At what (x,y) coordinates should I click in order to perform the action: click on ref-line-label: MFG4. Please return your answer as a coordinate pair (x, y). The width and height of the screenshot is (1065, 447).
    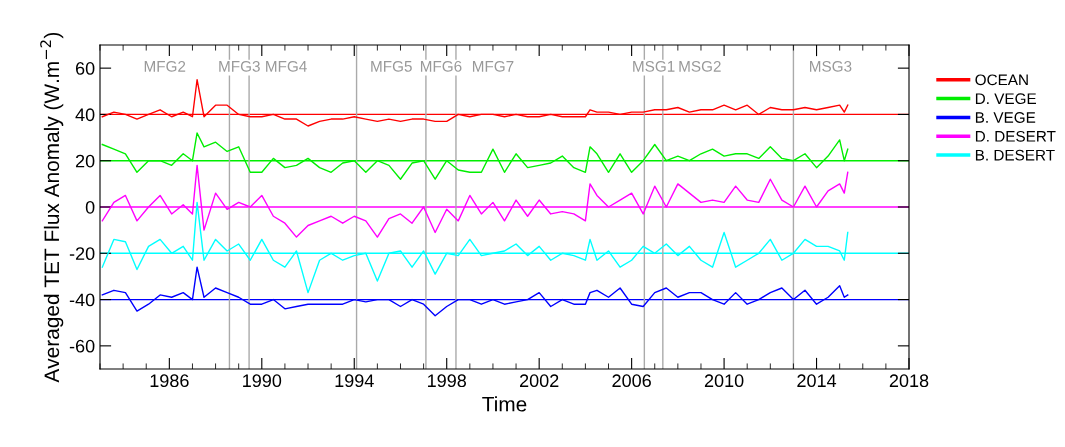
    Looking at the image, I should click on (286, 66).